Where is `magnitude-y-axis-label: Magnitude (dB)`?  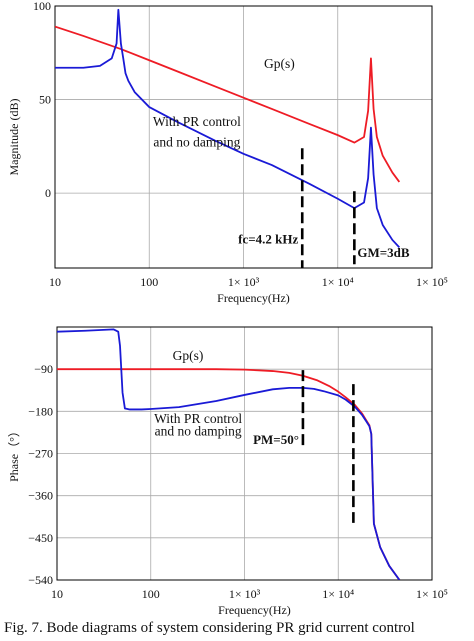
magnitude-y-axis-label: Magnitude (dB) is located at coordinates (14, 137).